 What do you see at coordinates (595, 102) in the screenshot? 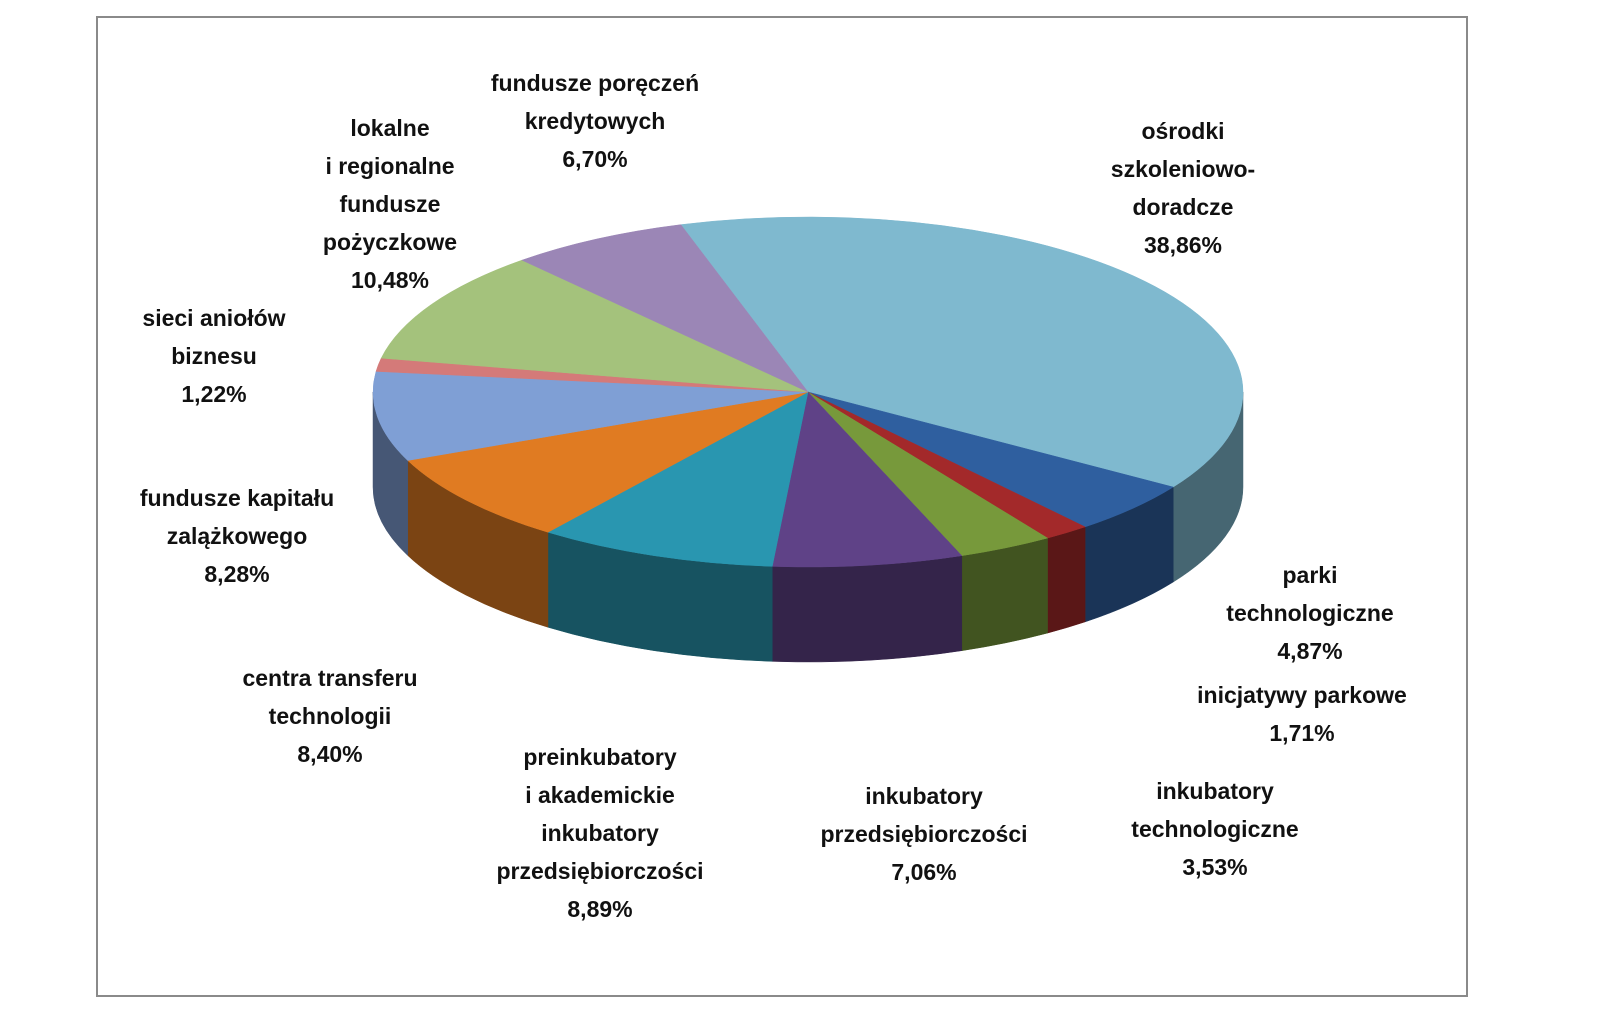
I see `category-label: fundusze poręczeń kredytowych` at bounding box center [595, 102].